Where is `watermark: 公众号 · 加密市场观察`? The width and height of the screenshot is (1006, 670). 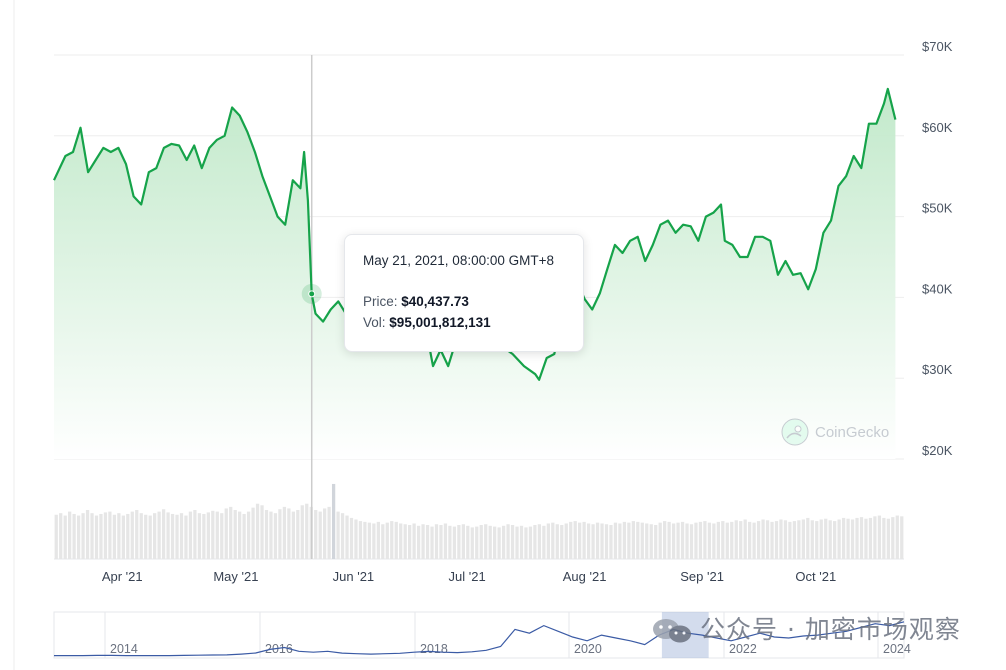
watermark: 公众号 · 加密市场观察 is located at coordinates (805, 628).